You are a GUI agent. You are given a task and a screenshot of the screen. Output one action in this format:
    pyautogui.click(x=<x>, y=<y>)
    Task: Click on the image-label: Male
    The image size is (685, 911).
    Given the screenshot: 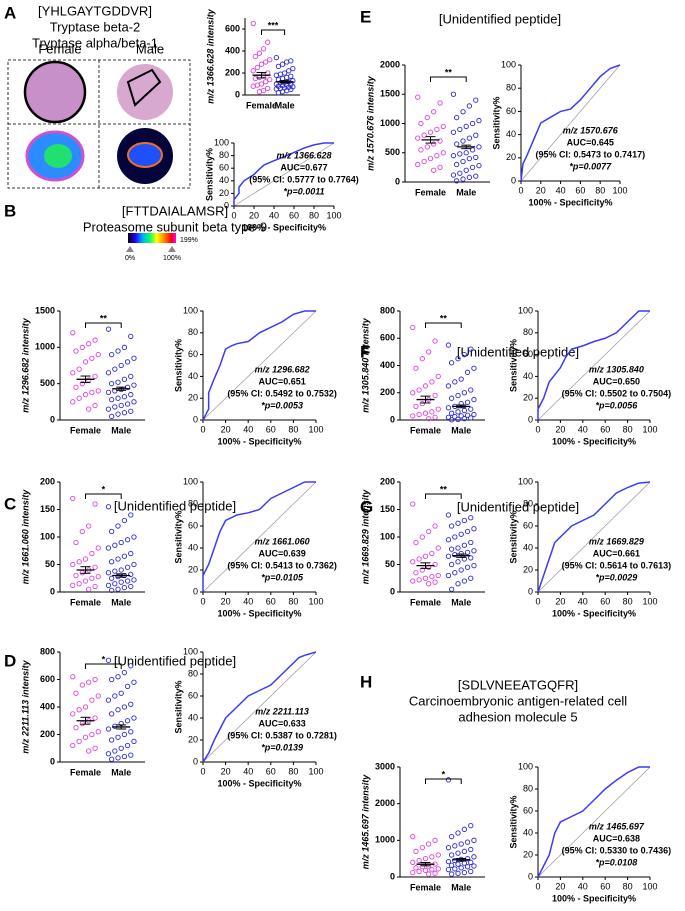 What is the action you would take?
    pyautogui.click(x=150, y=48)
    